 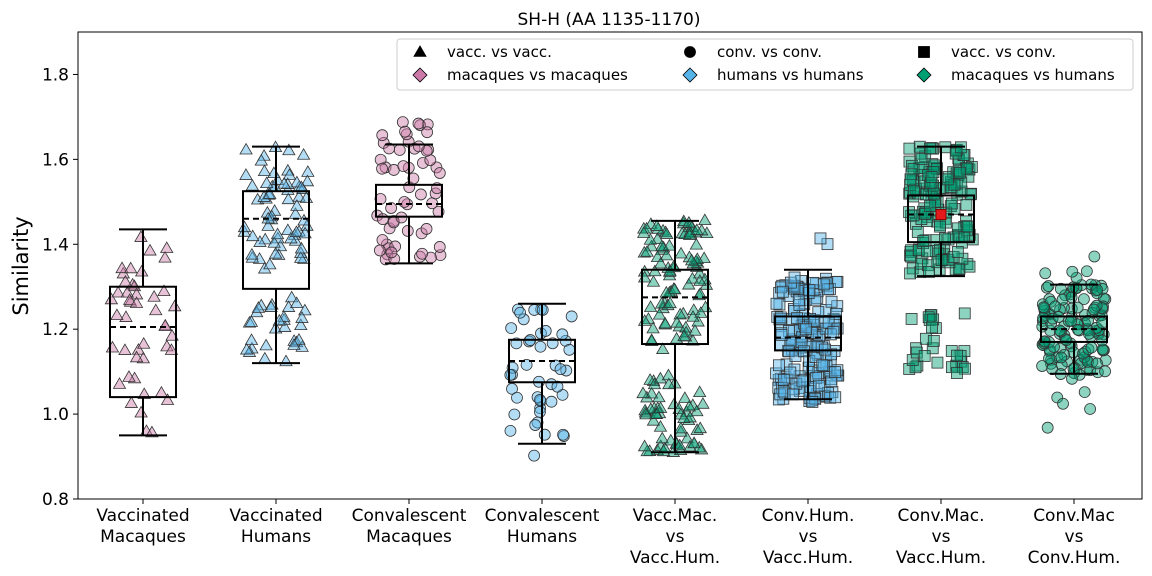 What do you see at coordinates (790, 75) in the screenshot?
I see `legend-label: humans vs humans` at bounding box center [790, 75].